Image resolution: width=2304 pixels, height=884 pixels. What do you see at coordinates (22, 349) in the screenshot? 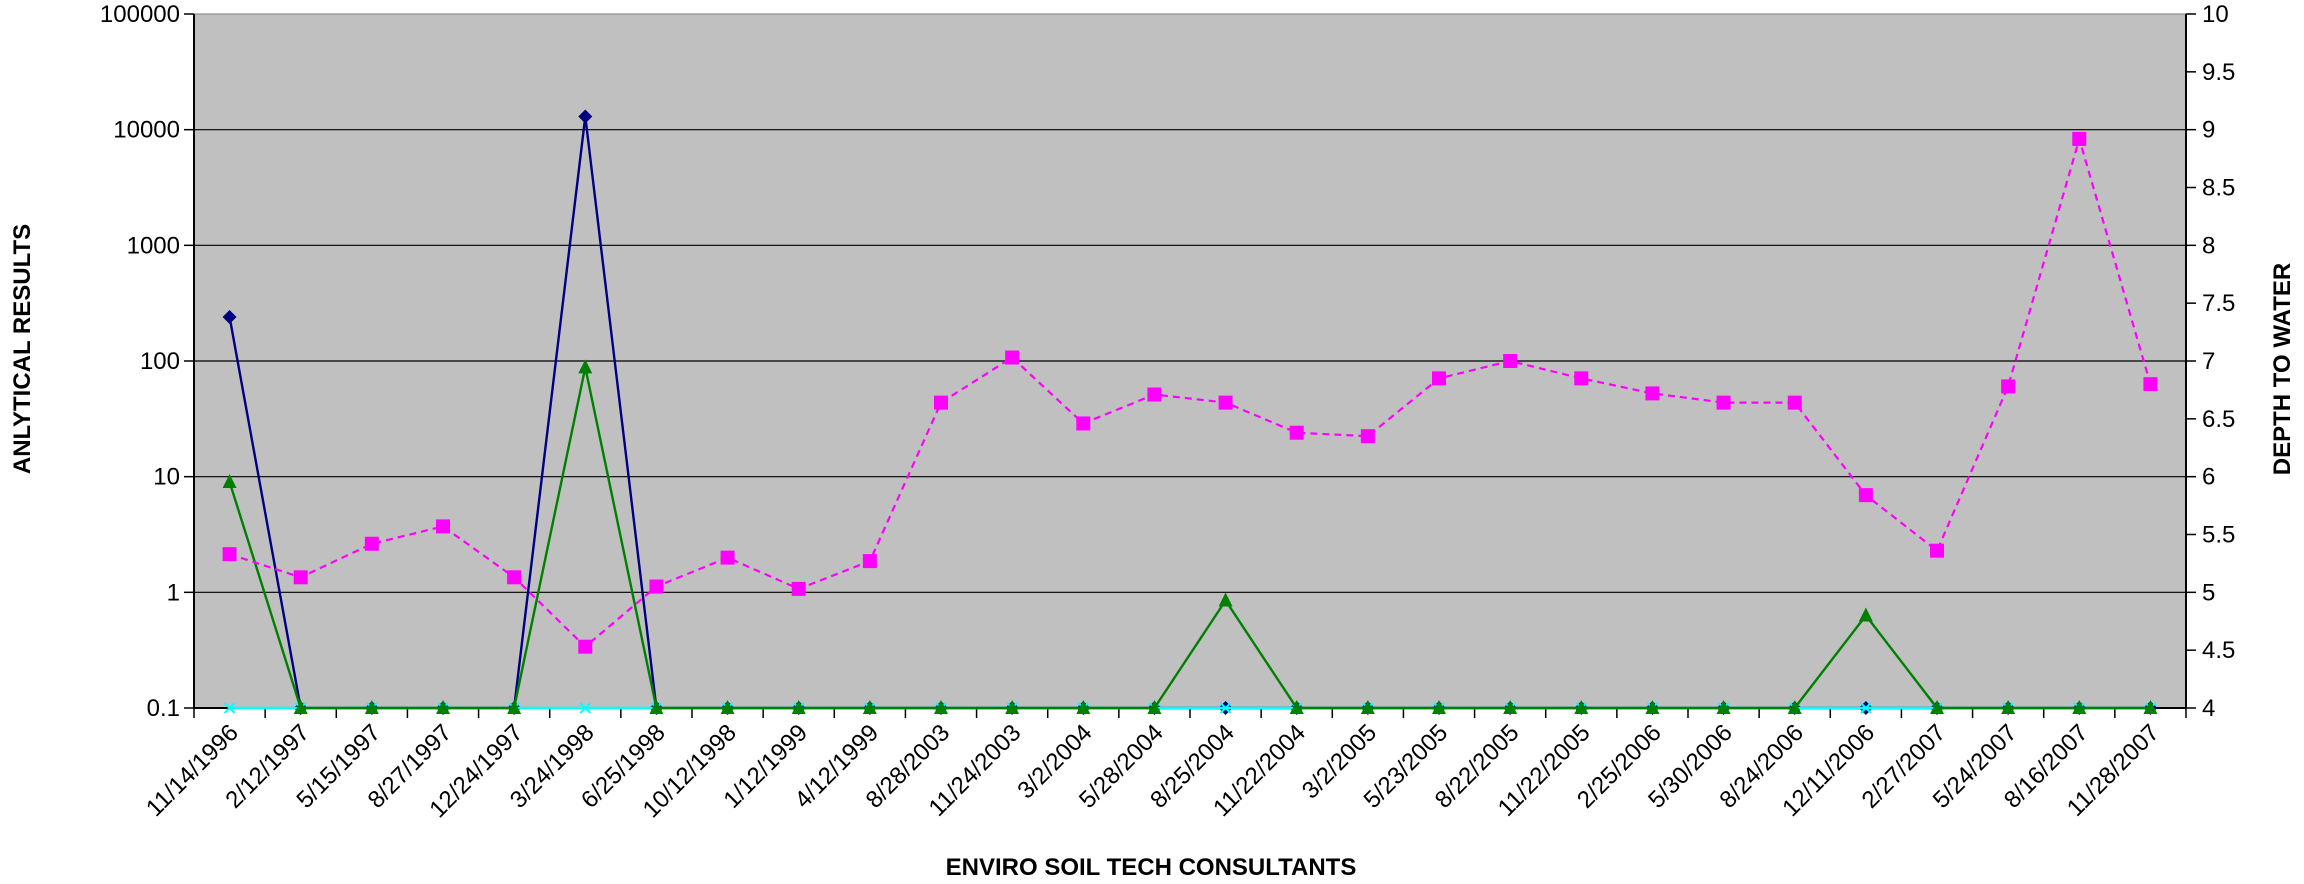
I see `y-axis-title: ANLYTICAL RESULTS` at bounding box center [22, 349].